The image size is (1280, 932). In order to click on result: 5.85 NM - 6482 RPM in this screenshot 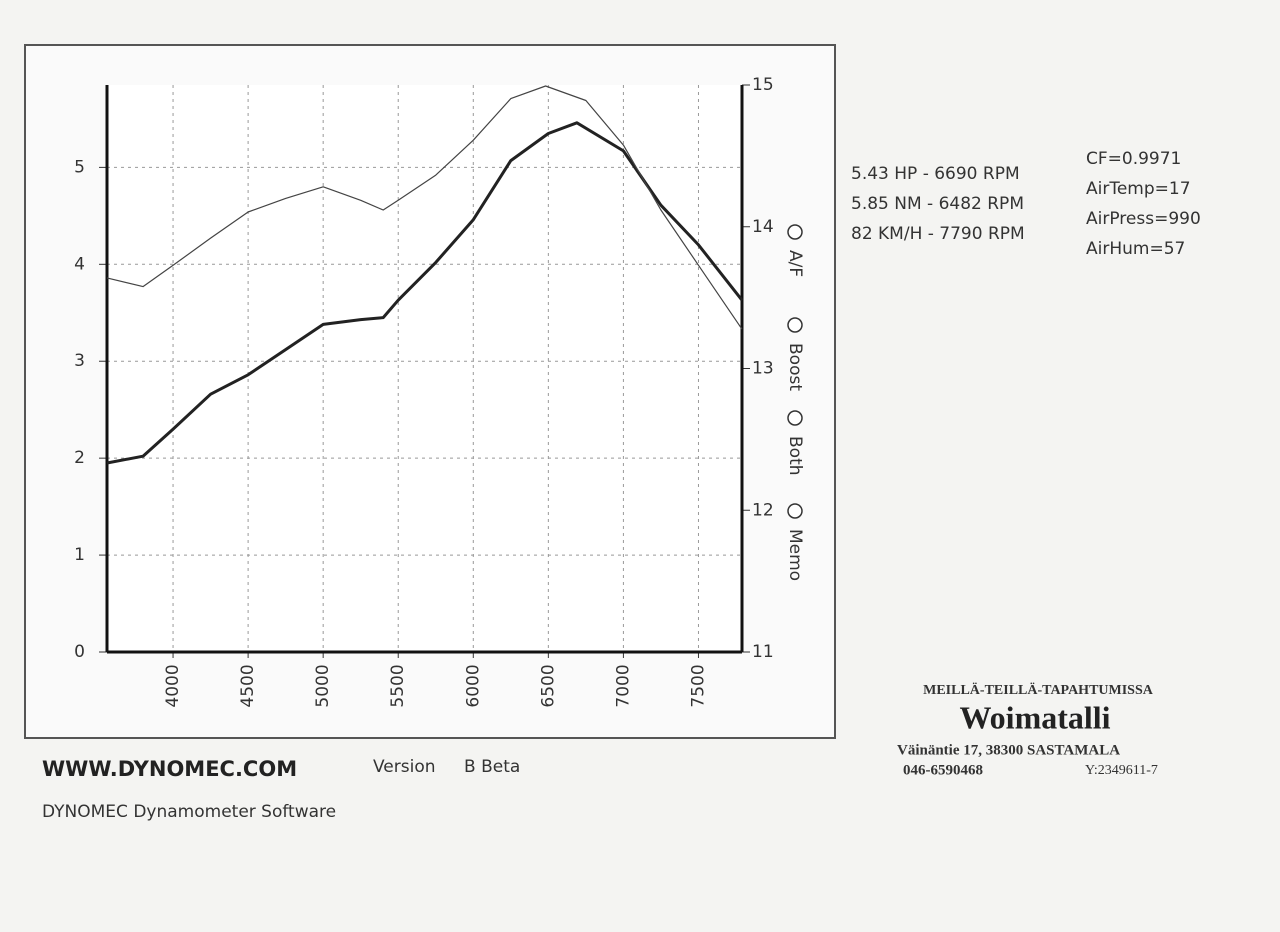, I will do `click(937, 204)`.